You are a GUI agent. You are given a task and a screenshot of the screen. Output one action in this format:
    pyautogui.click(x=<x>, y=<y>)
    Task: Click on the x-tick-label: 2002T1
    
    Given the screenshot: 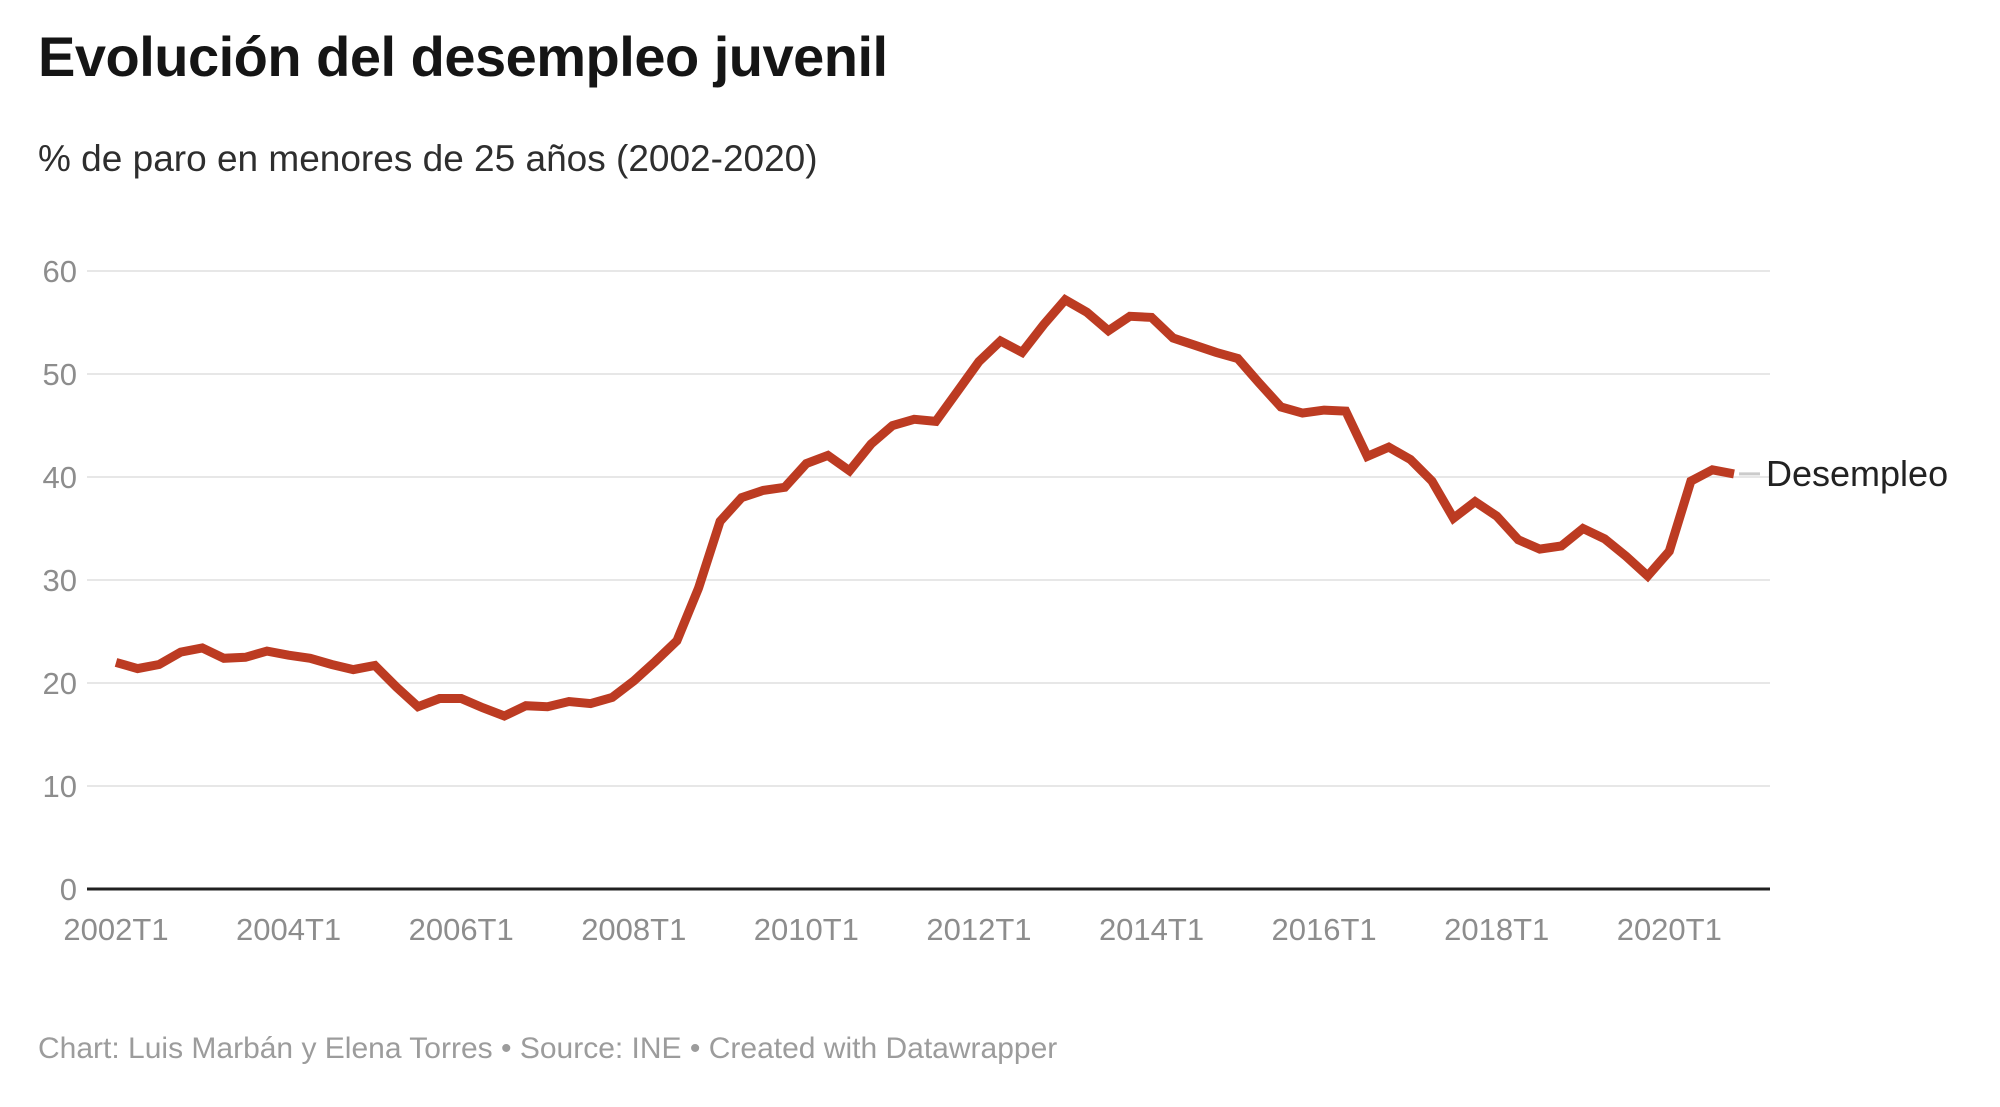 What is the action you would take?
    pyautogui.click(x=115, y=929)
    